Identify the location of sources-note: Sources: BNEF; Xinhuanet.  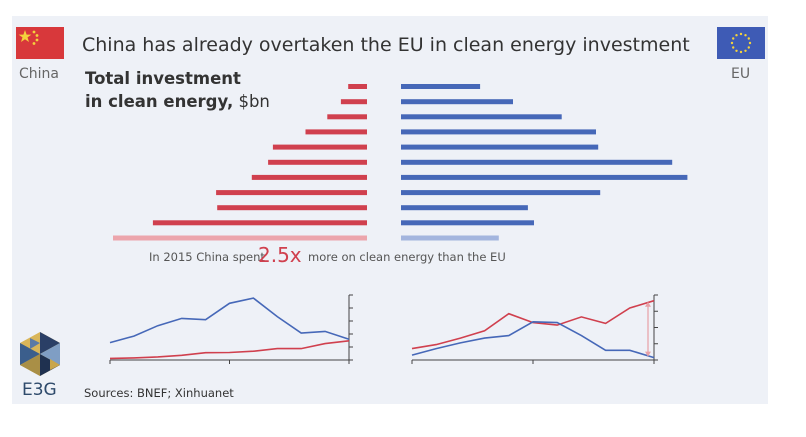
(159, 393).